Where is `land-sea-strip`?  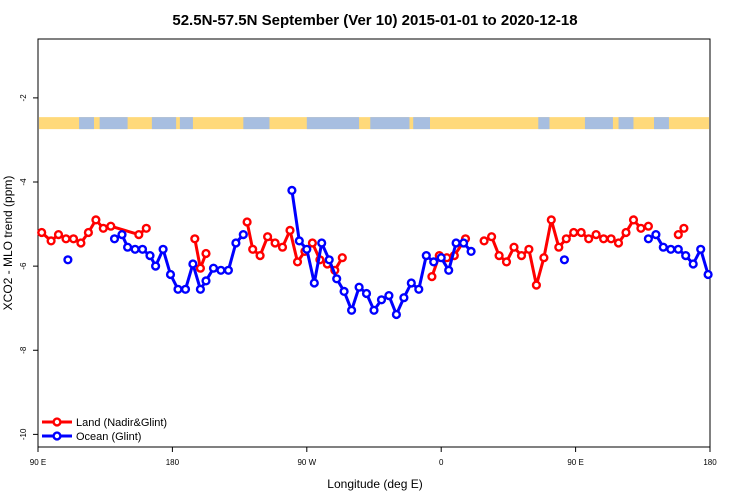
land-sea-strip is located at coordinates (374, 123).